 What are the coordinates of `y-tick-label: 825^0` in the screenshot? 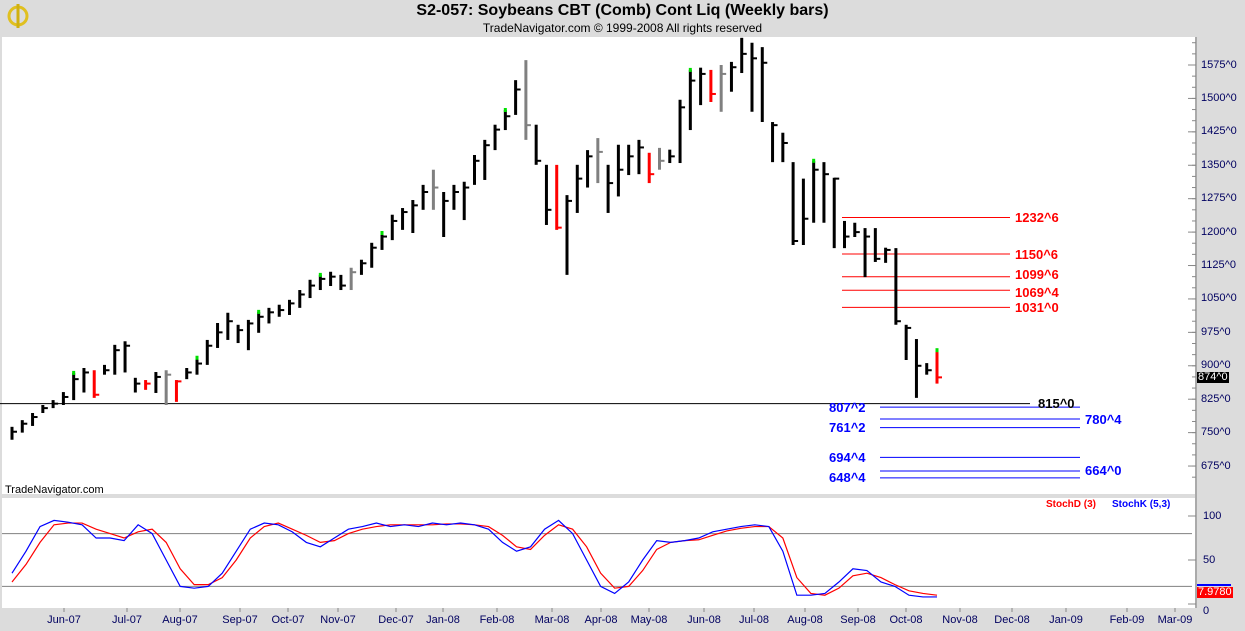 It's located at (1216, 398).